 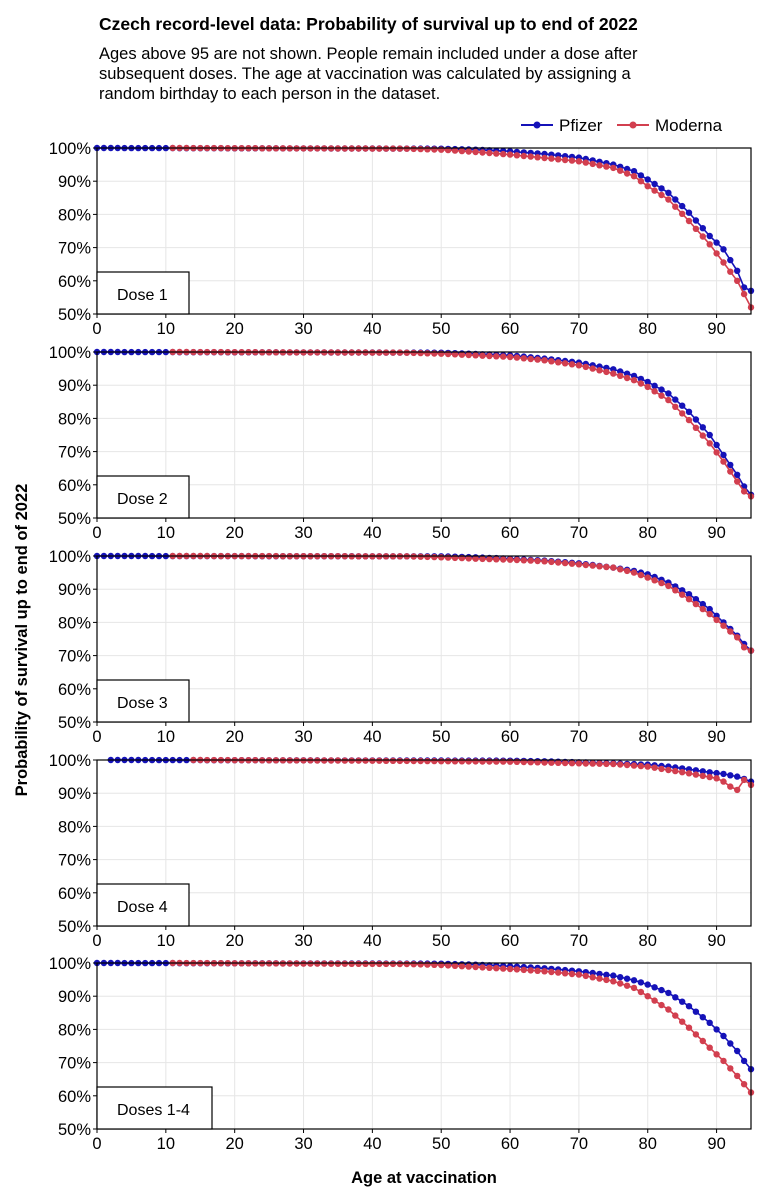 What do you see at coordinates (424, 1016) in the screenshot?
I see `series-line-pfizer` at bounding box center [424, 1016].